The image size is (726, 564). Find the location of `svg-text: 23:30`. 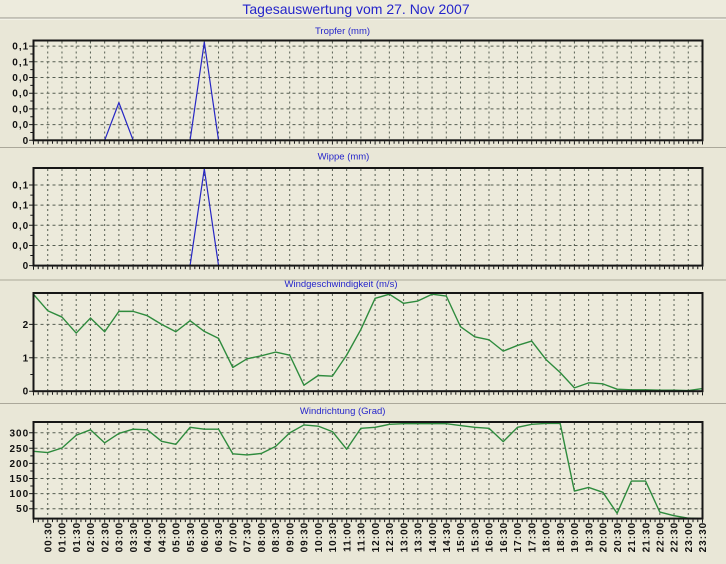

svg-text: 23:30 is located at coordinates (703, 537).